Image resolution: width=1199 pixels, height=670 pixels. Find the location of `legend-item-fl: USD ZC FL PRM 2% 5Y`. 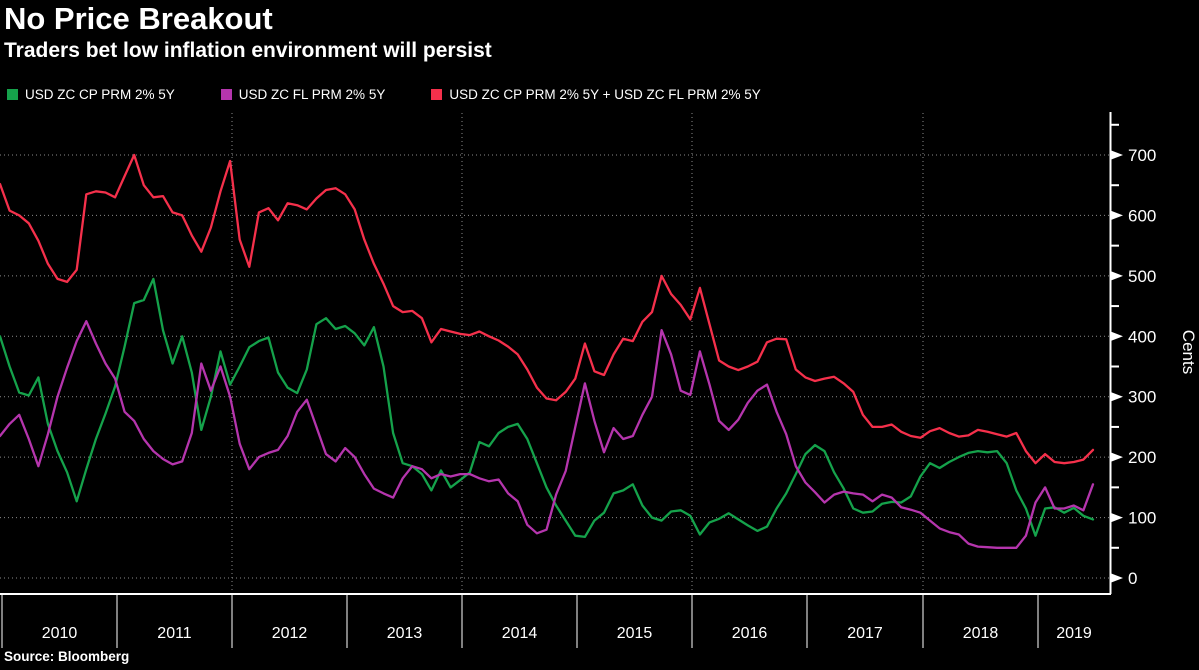

legend-item-fl: USD ZC FL PRM 2% 5Y is located at coordinates (303, 94).